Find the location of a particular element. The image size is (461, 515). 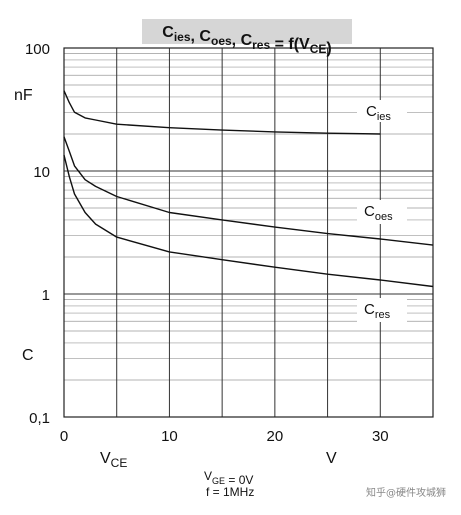

watermark: 知乎@硬件攻城狮 is located at coordinates (406, 492).